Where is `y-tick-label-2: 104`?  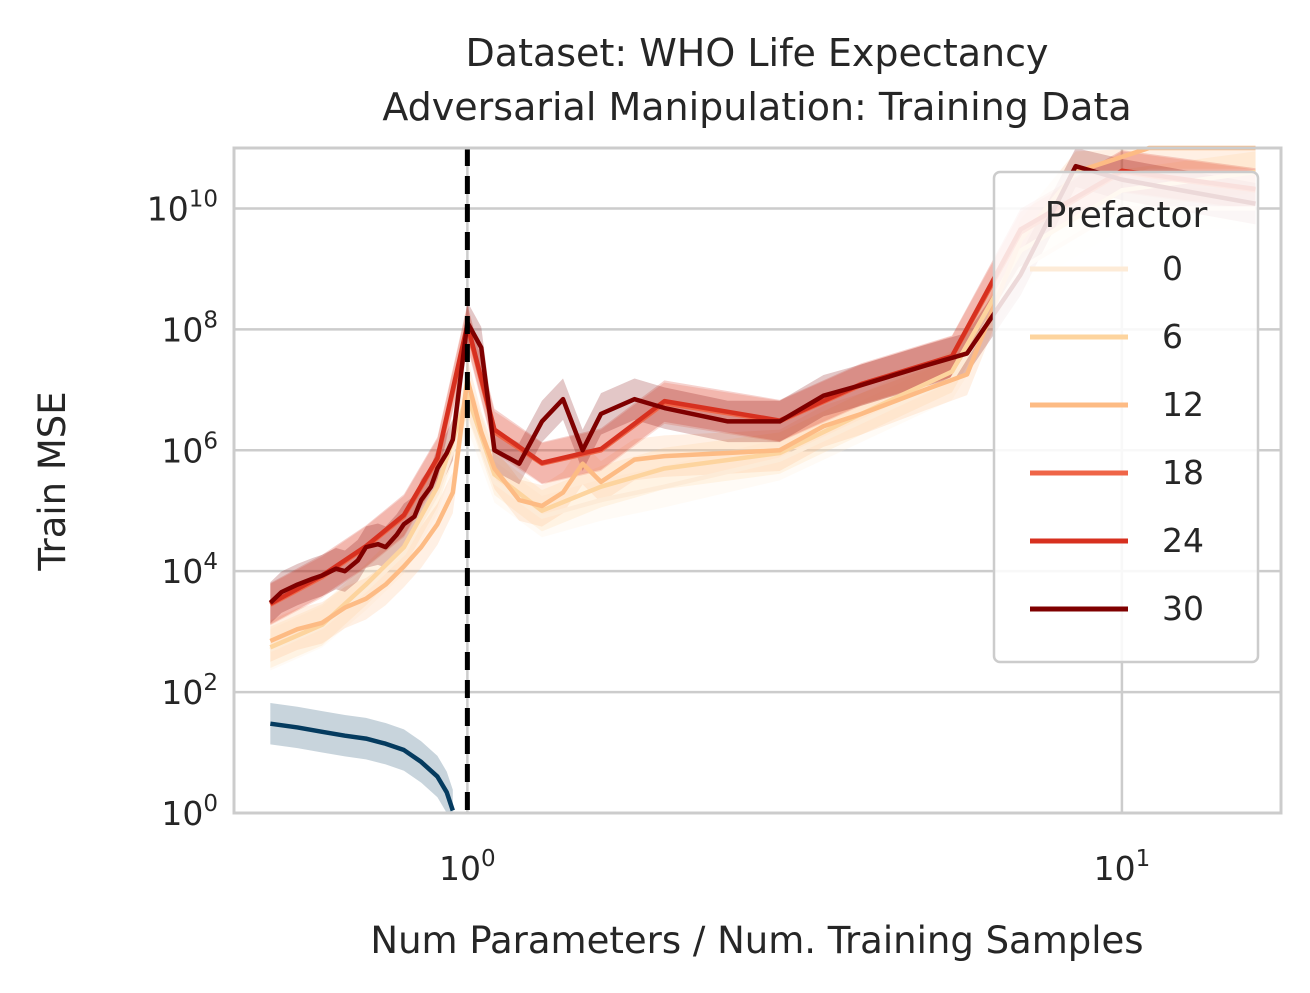 y-tick-label-2: 104 is located at coordinates (189, 570).